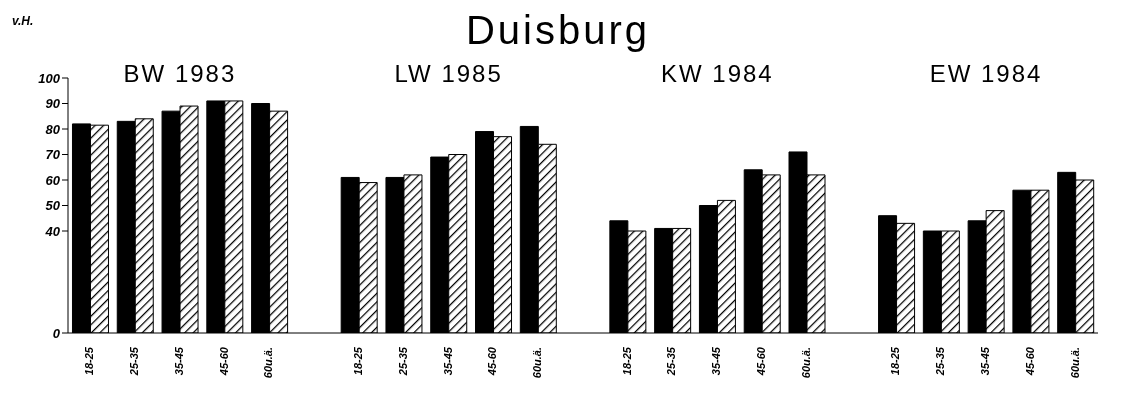 This screenshot has height=414, width=1127. Describe the element at coordinates (56, 333) in the screenshot. I see `y-tick-label: 0` at that location.